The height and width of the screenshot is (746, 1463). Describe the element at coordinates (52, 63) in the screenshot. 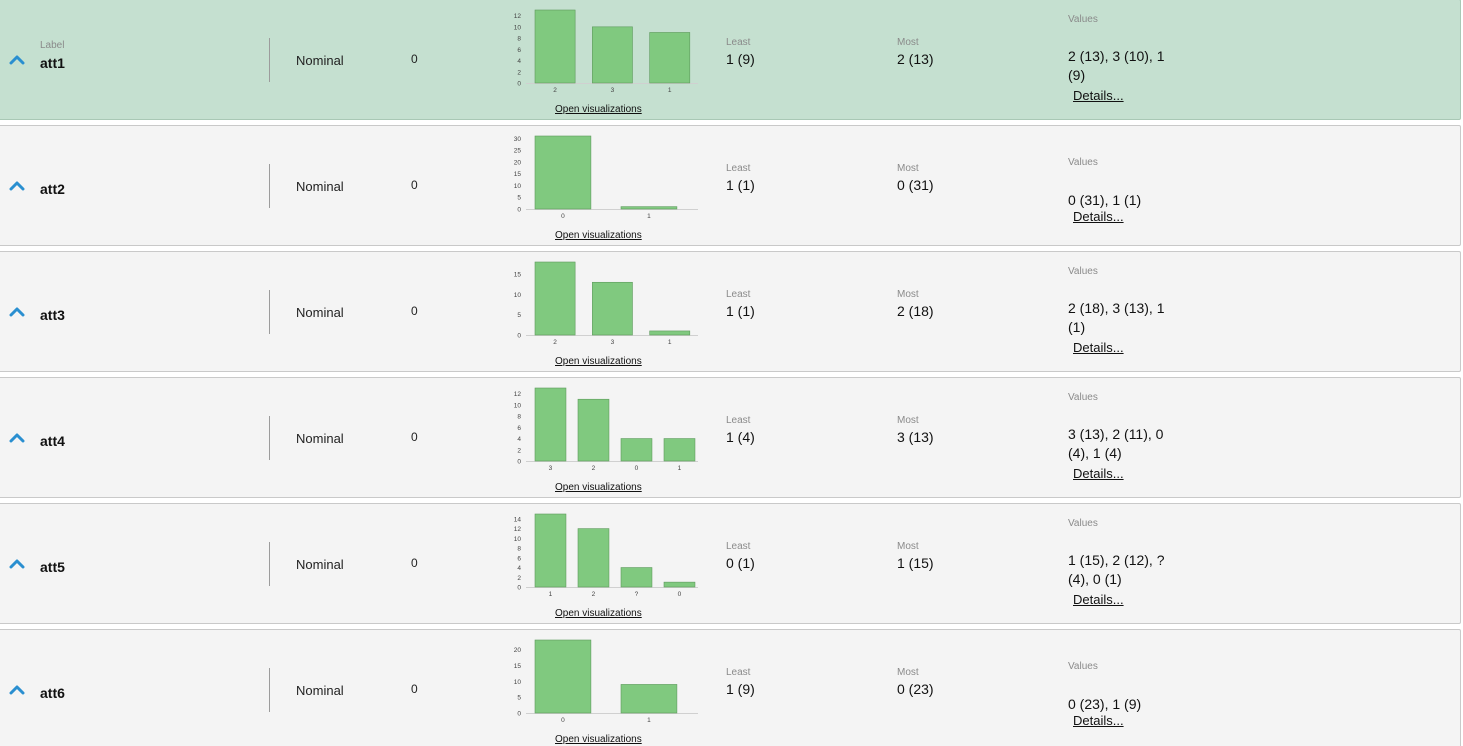

I see `attribute-name: att1` at that location.